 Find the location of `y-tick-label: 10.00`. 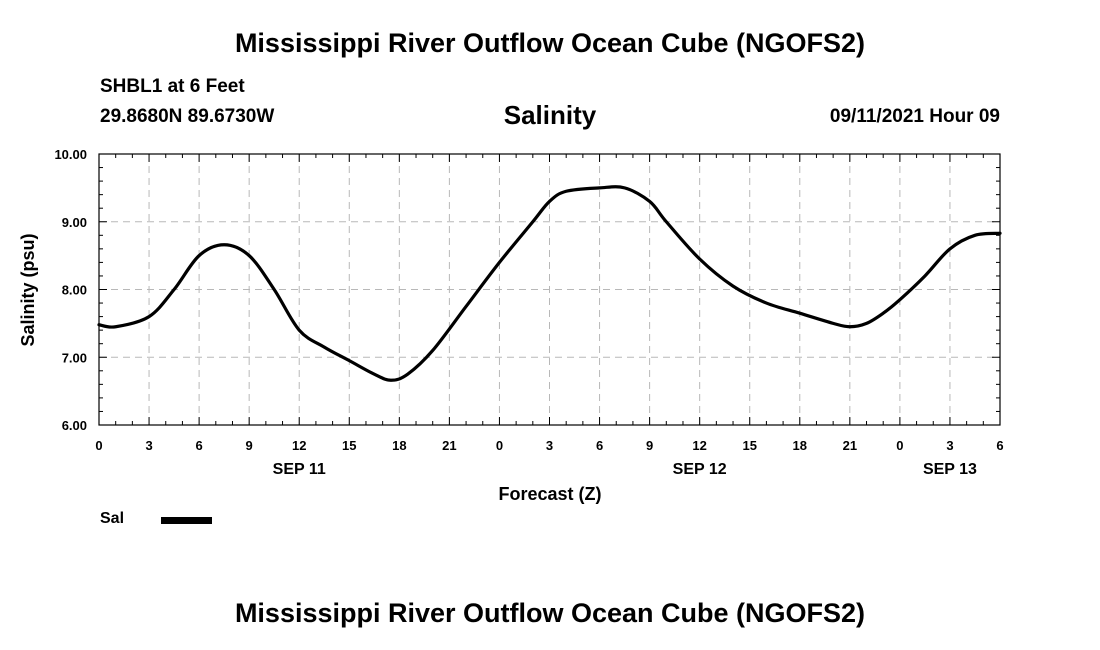

y-tick-label: 10.00 is located at coordinates (70, 154).